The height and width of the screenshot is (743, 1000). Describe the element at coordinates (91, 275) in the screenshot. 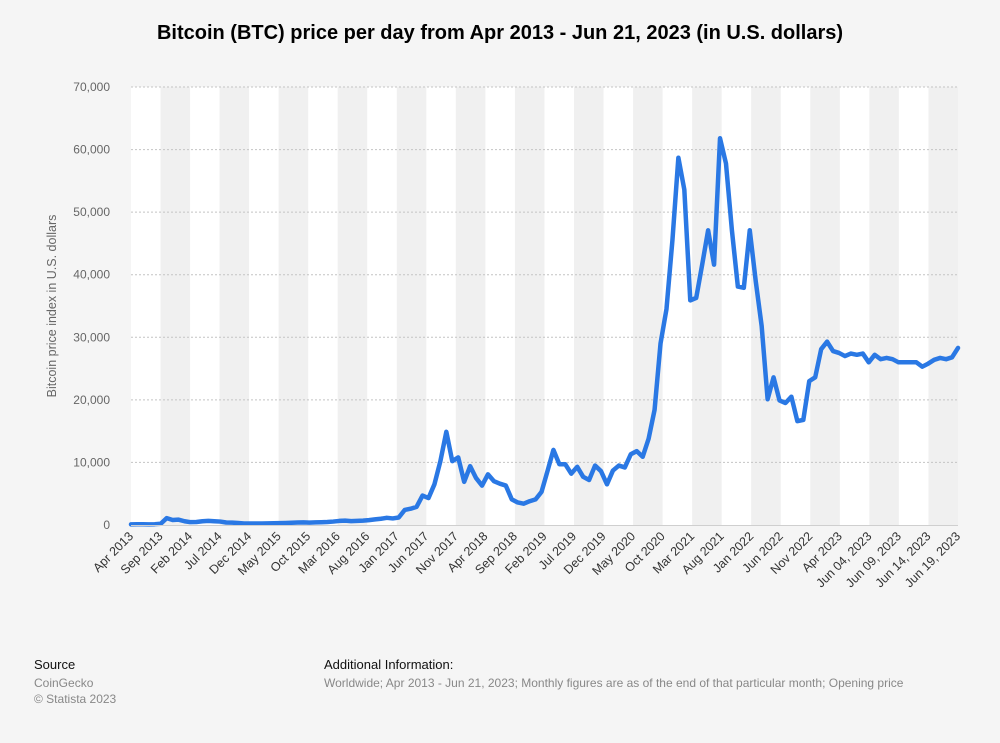

I see `y-tick-label: 40,000` at that location.